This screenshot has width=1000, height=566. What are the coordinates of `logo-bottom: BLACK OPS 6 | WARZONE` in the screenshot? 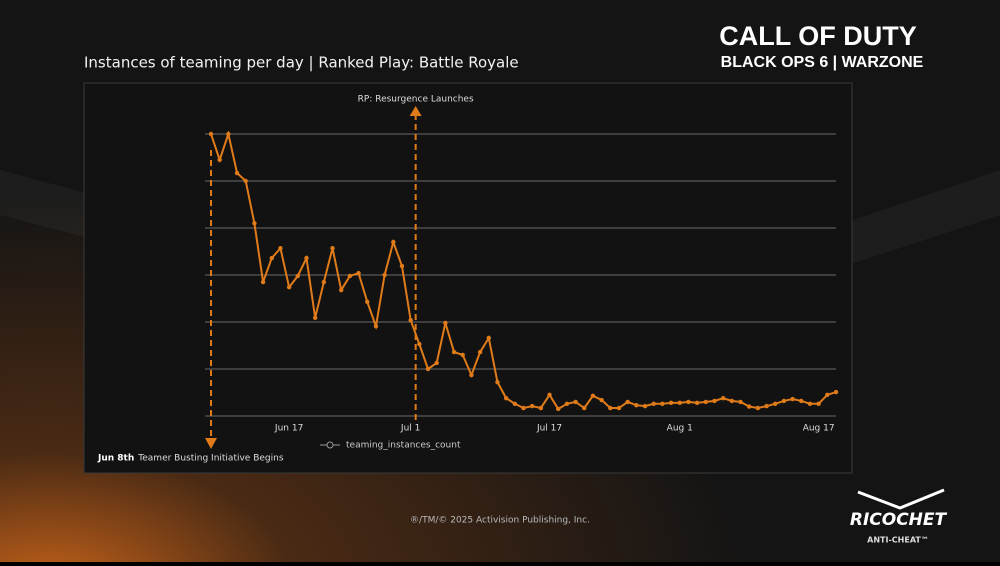 It's located at (822, 62).